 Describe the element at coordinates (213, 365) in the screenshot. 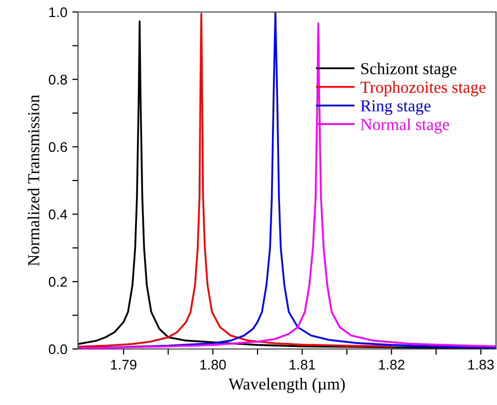

I see `x-tick-label: 1.80` at that location.